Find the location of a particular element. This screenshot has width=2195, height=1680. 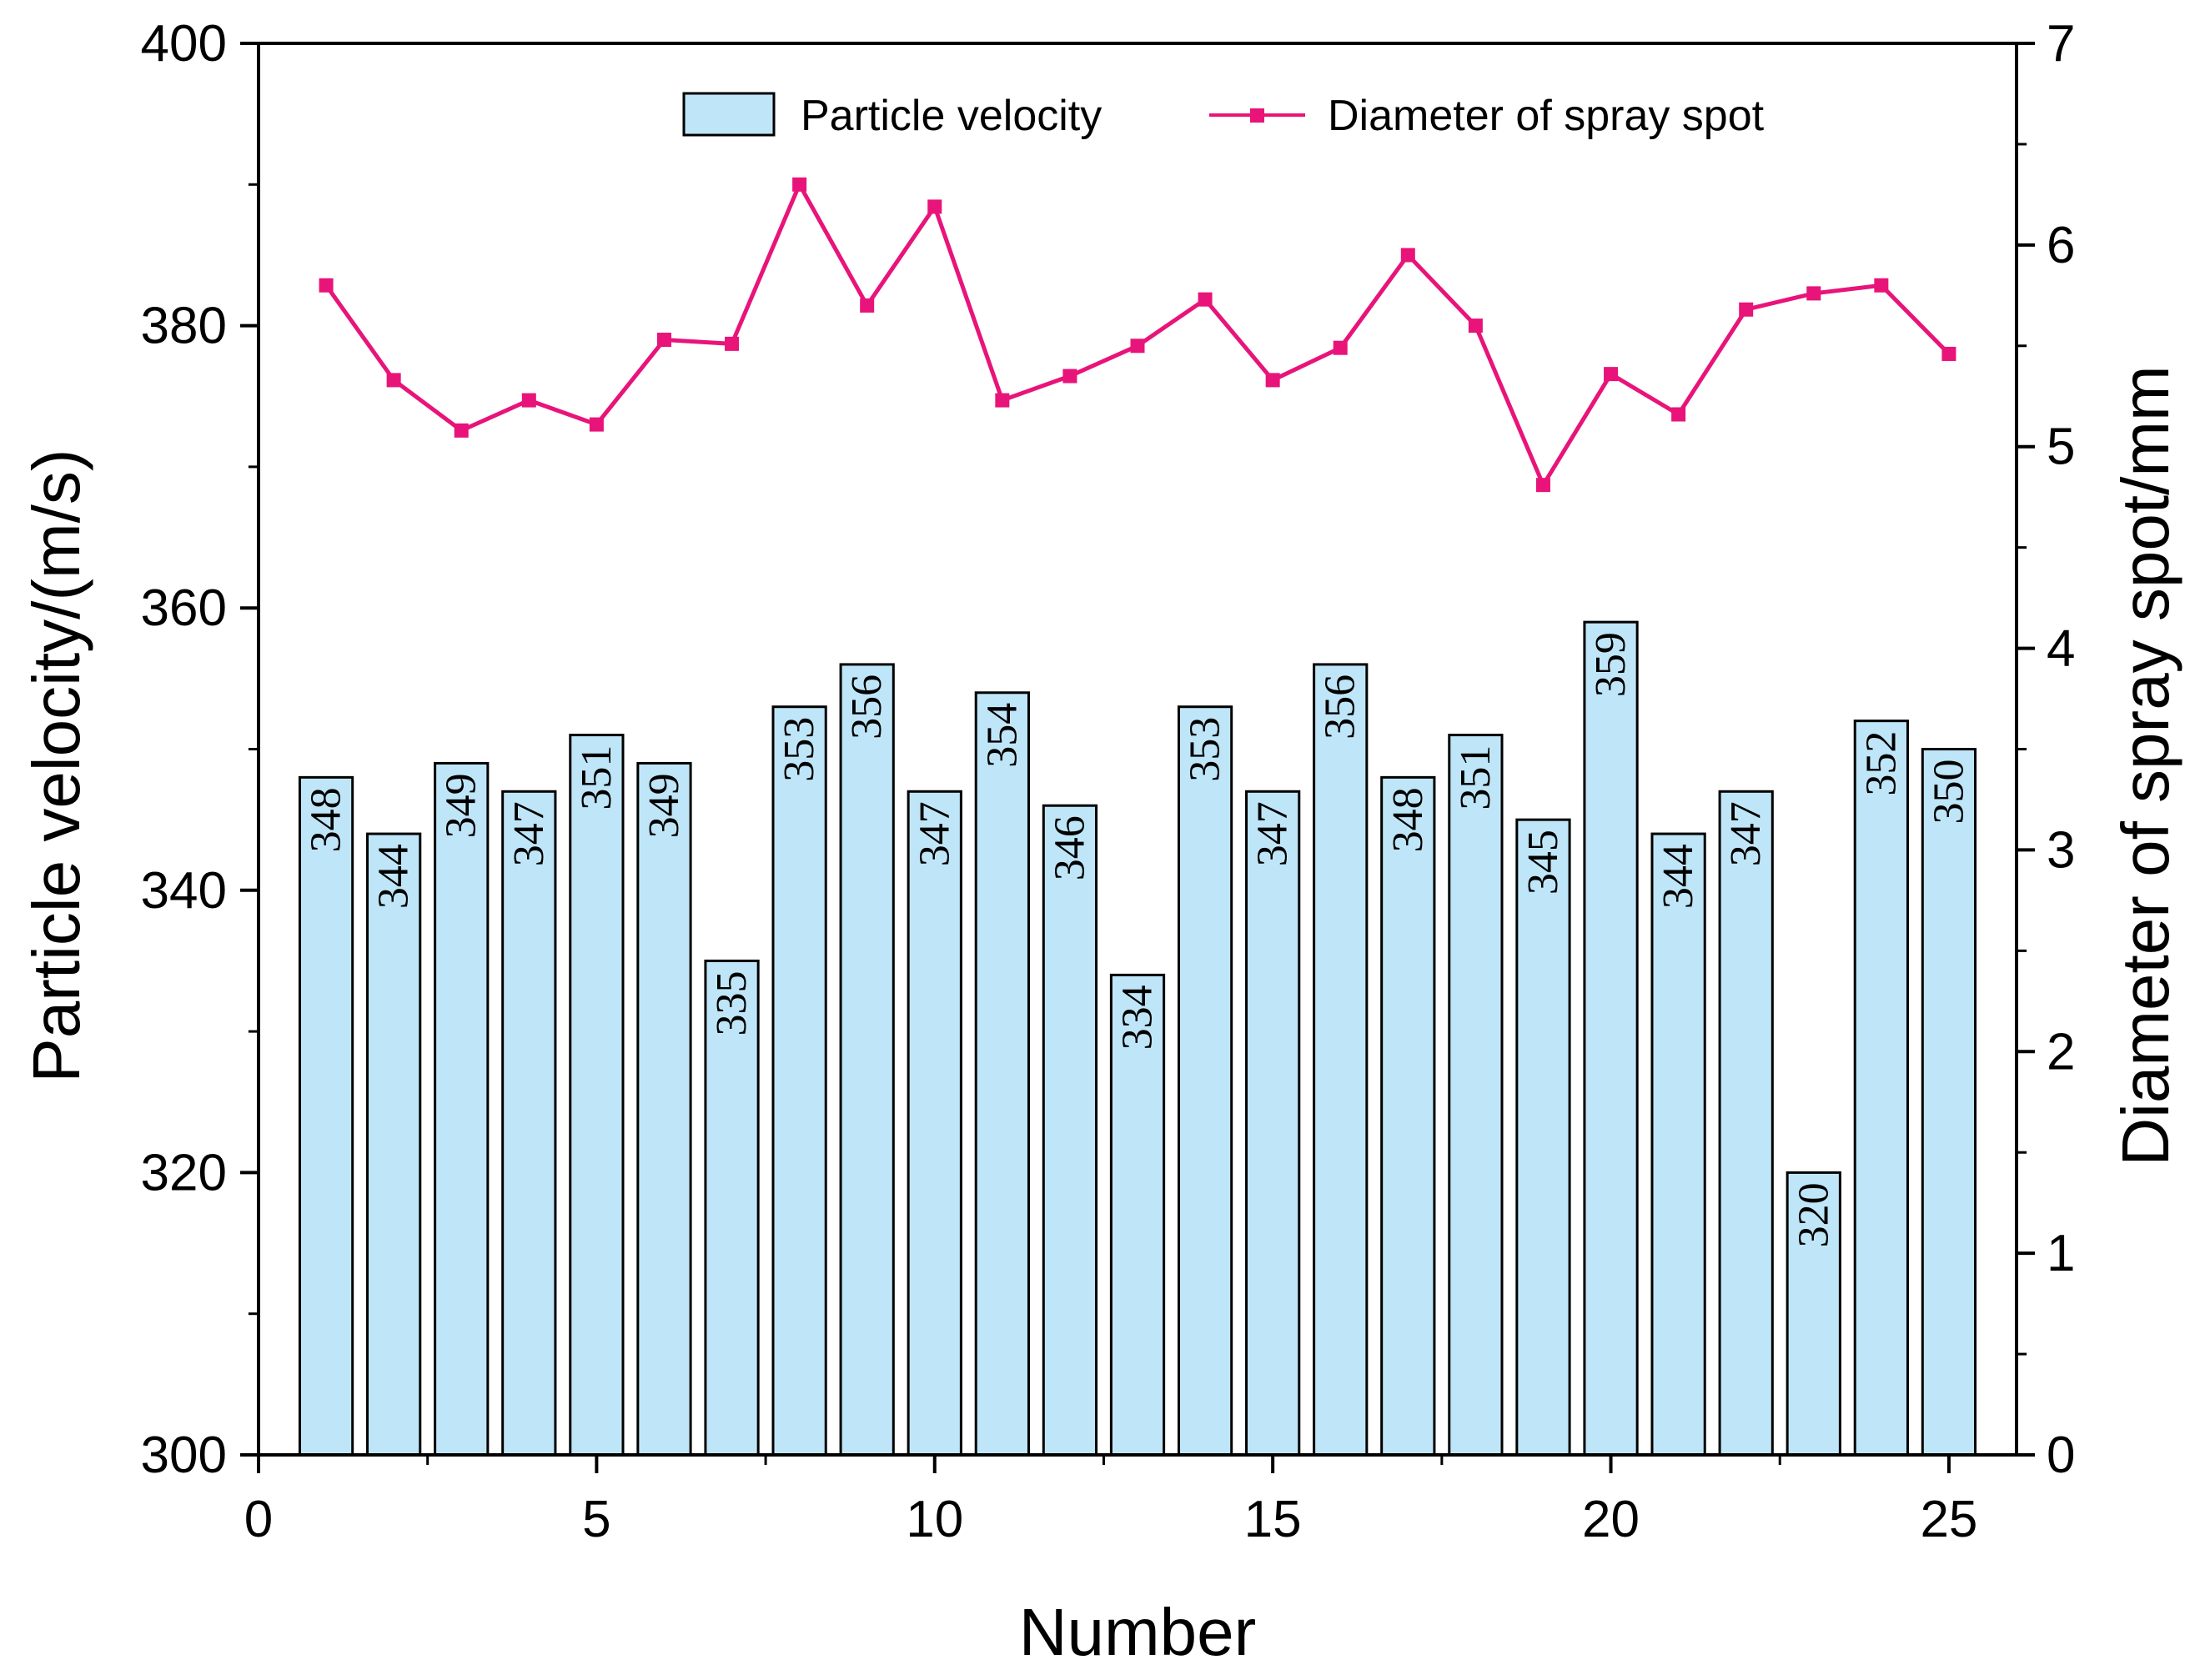

bar-label-24: 352 is located at coordinates (1881, 763).